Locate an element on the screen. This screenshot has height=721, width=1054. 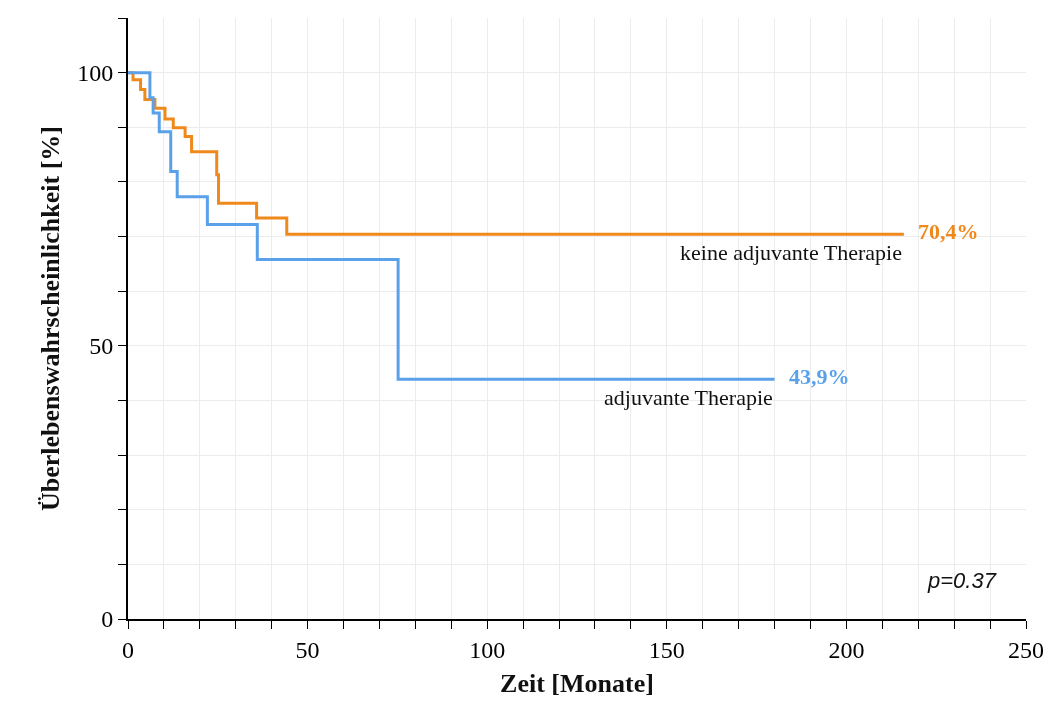
annotation: p=0.37 is located at coordinates (962, 580).